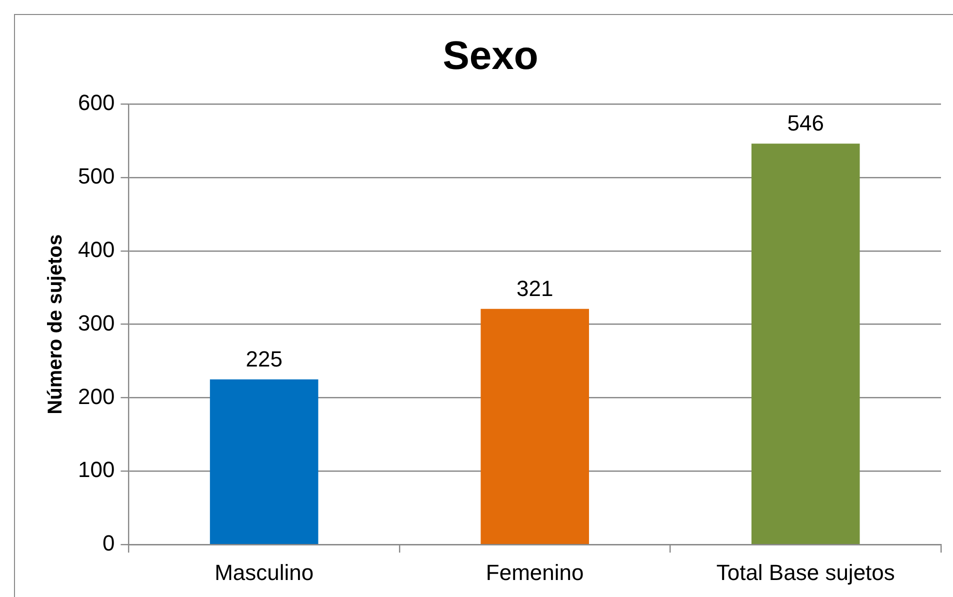  I want to click on data-label: 321, so click(535, 288).